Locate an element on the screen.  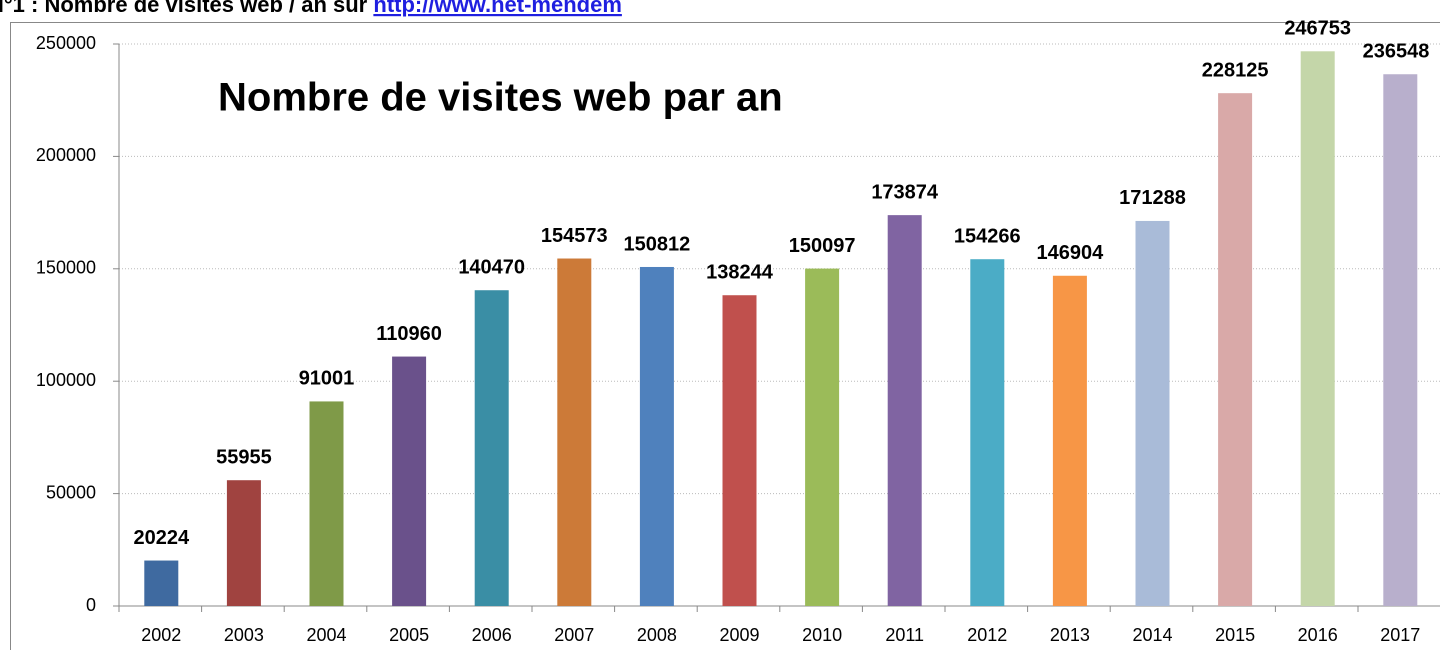
x-tick-label: 2016 is located at coordinates (1318, 635).